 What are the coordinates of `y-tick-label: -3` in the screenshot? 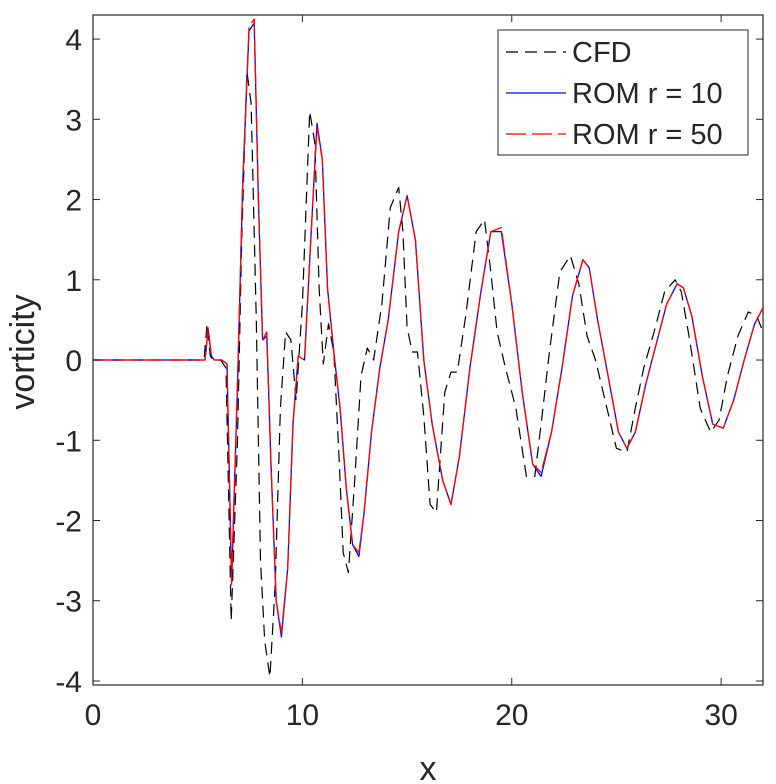 It's located at (68, 602).